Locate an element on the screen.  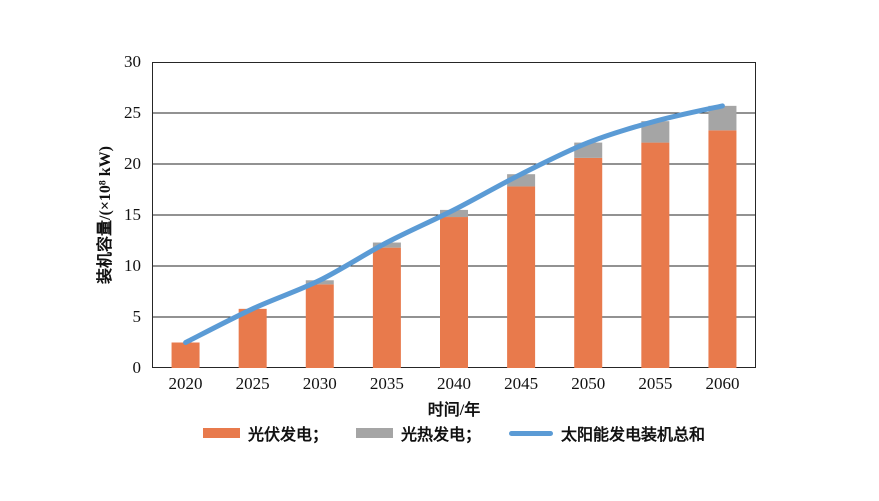
y-tick-label: 30 is located at coordinates (132, 61).